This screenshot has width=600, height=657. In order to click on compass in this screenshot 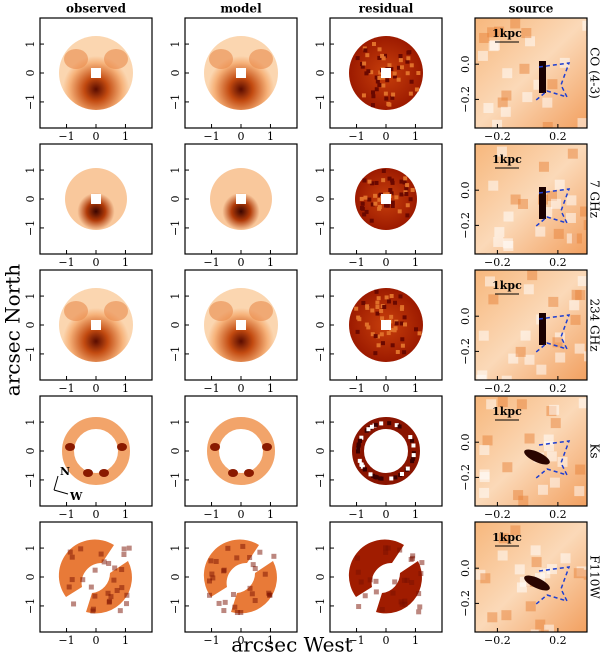, I will do `click(61, 492)`.